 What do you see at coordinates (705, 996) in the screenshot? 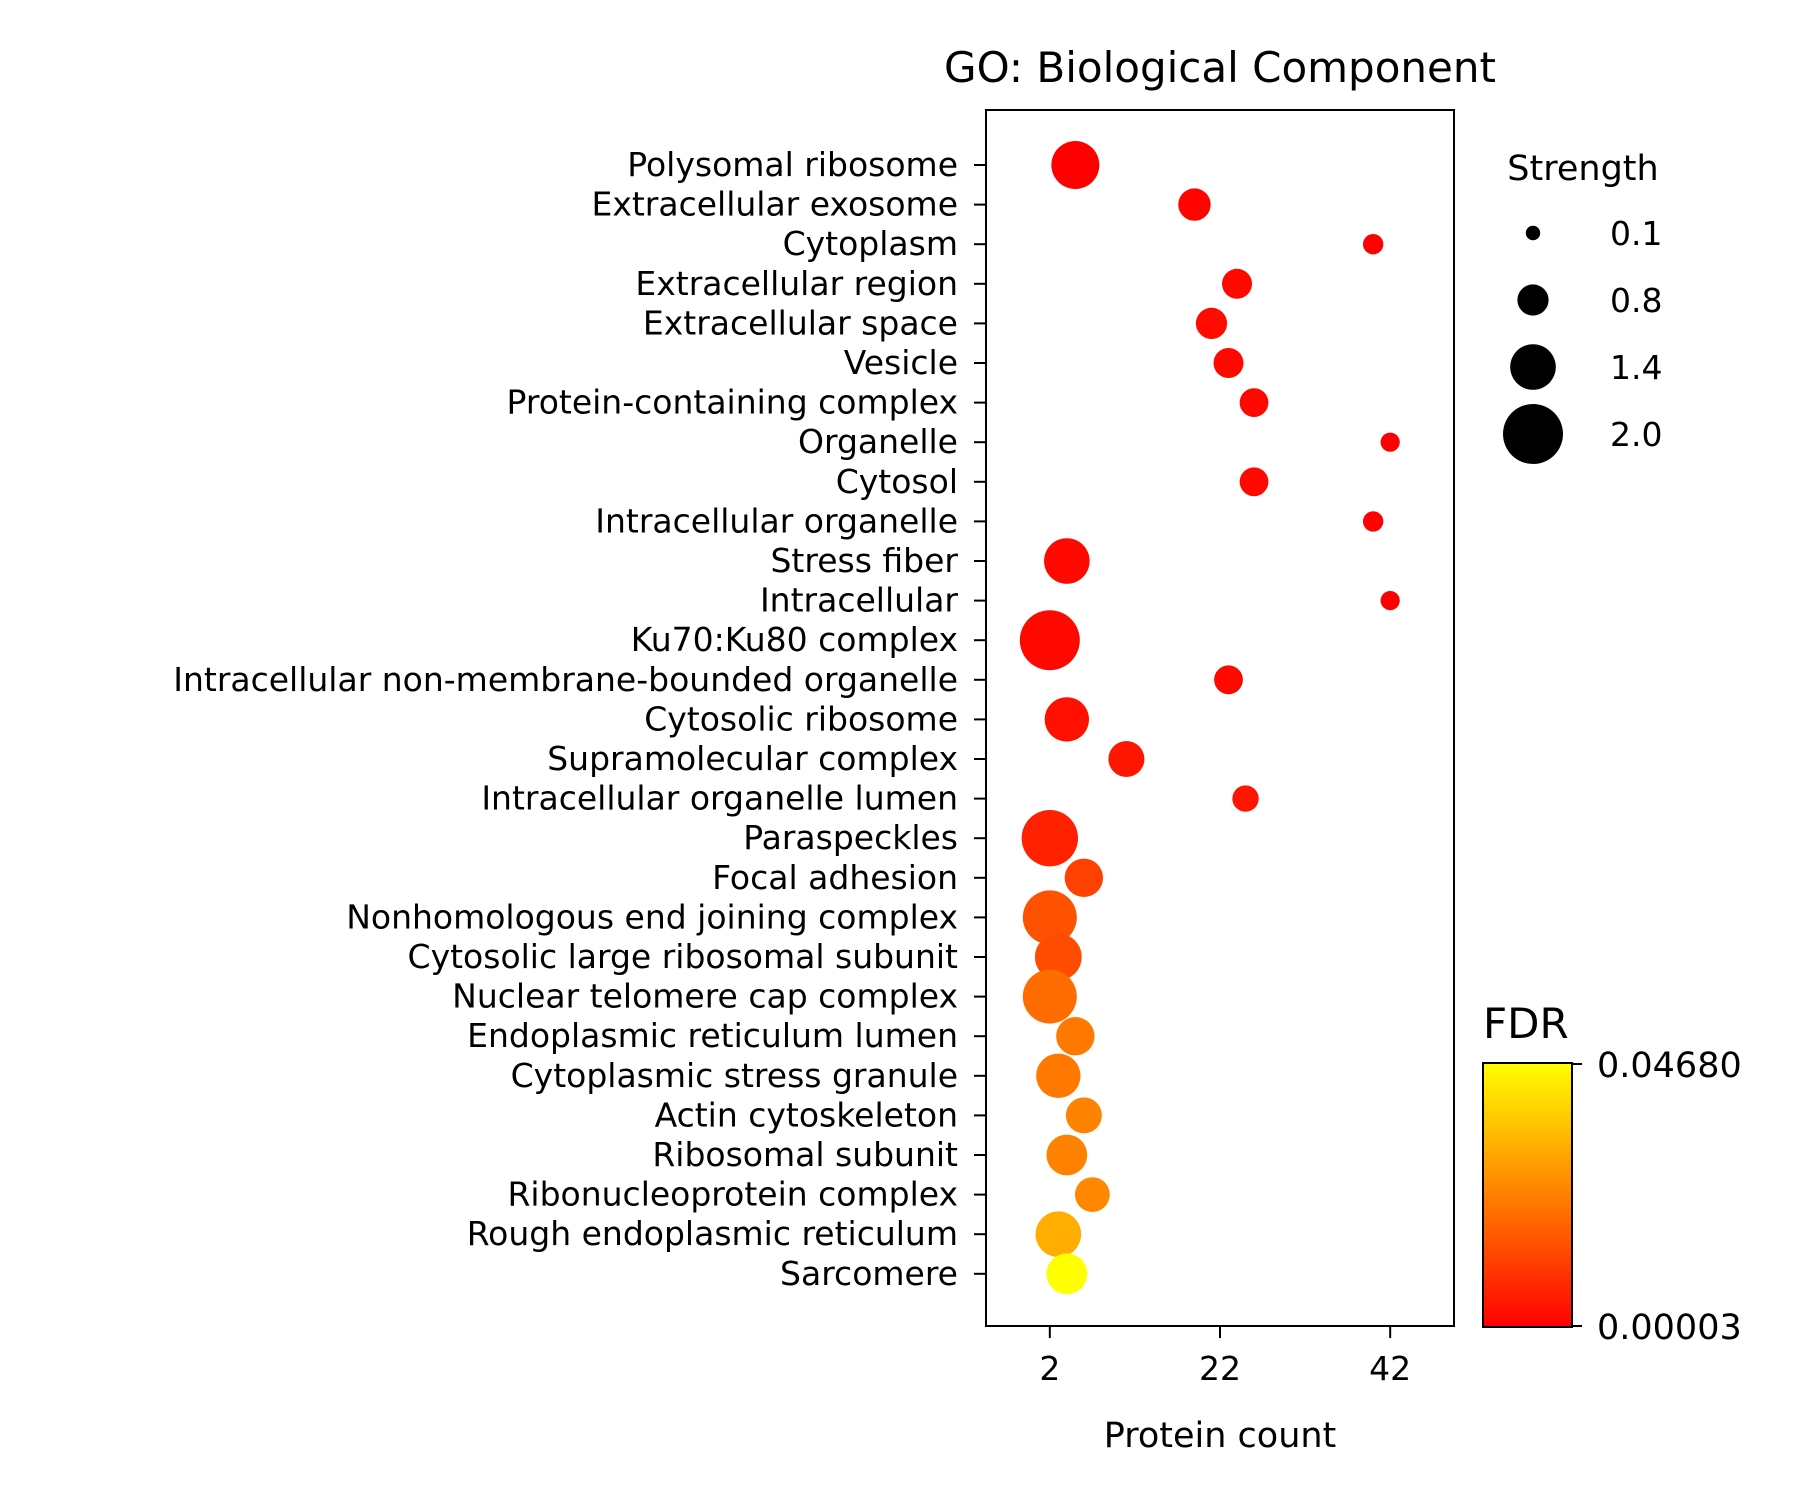
I see `y-tick-label: Nuclear telomere cap complex` at bounding box center [705, 996].